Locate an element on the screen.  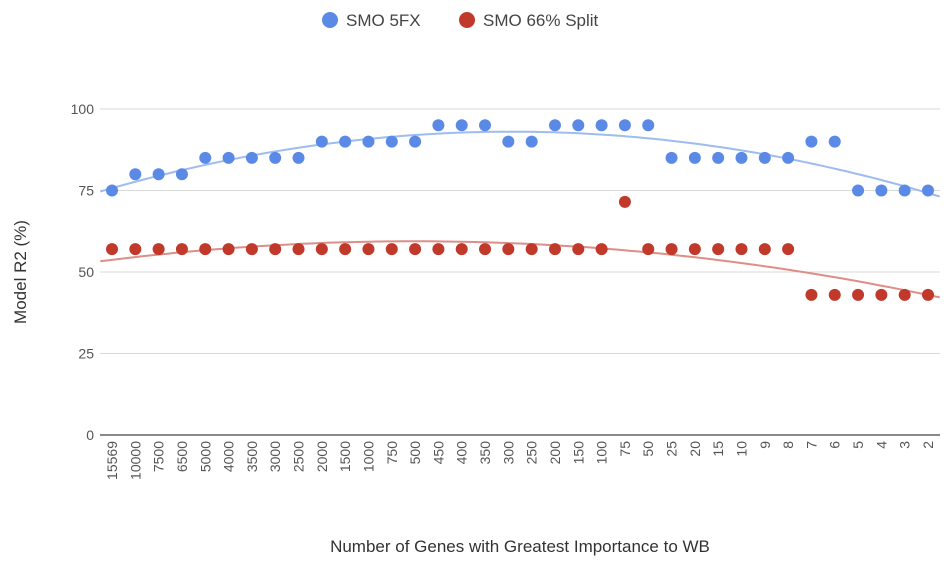
y-axis-ticks: 0 25 50 75 100 is located at coordinates (83, 272).